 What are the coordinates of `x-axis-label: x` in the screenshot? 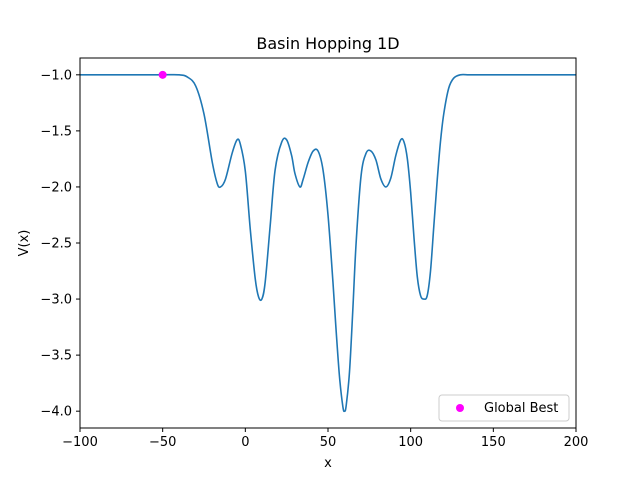 It's located at (328, 463).